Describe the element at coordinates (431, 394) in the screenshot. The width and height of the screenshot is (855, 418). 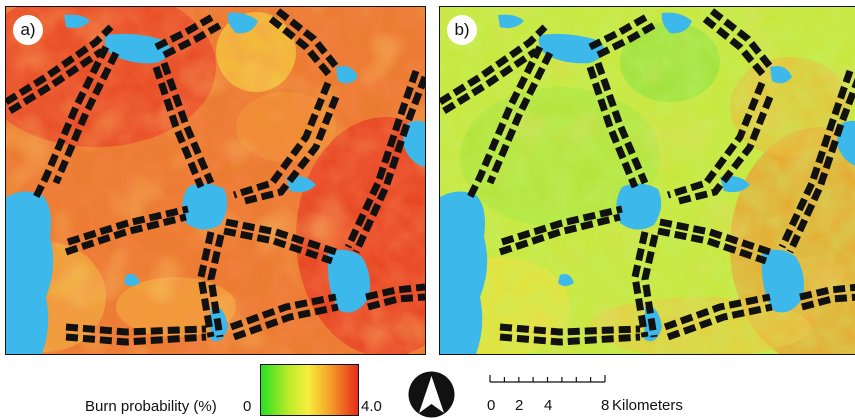
I see `north-arrow-icon` at that location.